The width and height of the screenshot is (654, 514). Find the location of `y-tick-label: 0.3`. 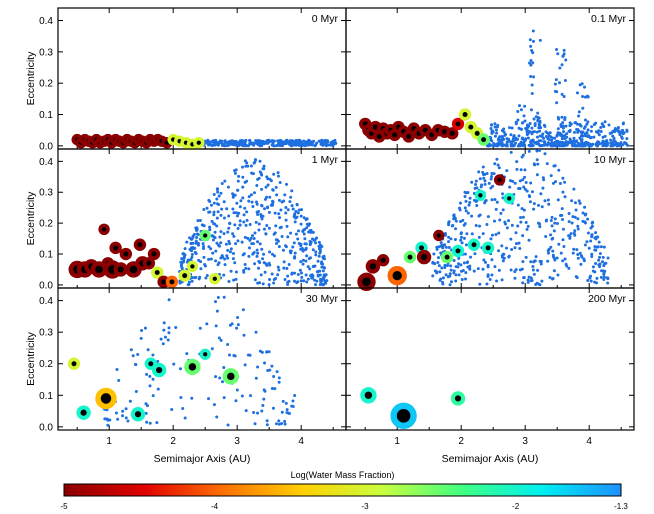

y-tick-label: 0.3 is located at coordinates (46, 52).